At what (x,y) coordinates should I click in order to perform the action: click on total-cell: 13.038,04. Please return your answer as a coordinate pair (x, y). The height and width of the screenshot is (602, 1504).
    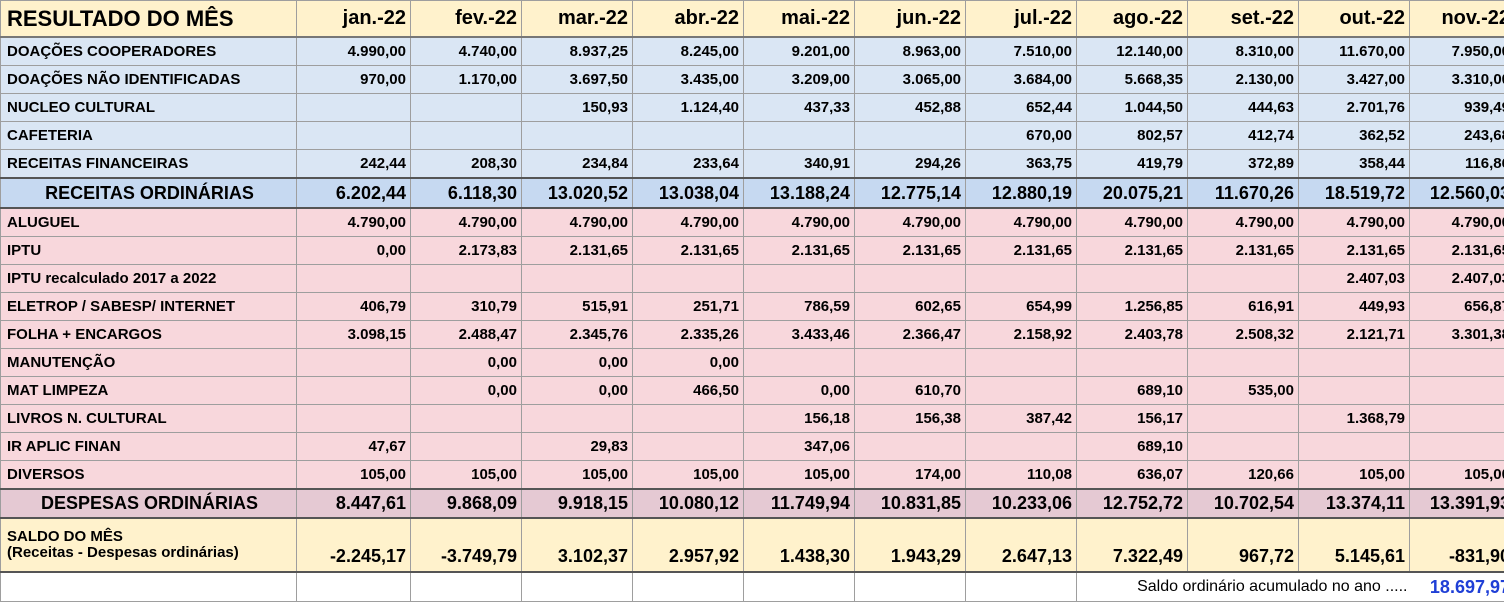
    Looking at the image, I should click on (688, 193).